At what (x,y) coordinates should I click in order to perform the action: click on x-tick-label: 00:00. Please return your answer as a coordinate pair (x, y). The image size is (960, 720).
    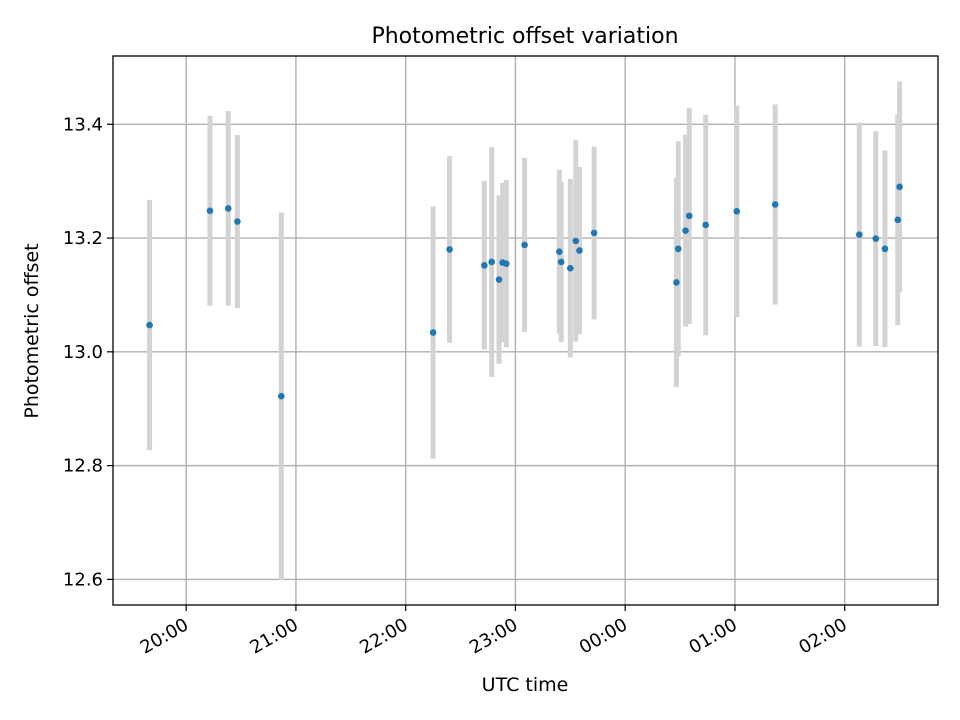
    Looking at the image, I should click on (603, 636).